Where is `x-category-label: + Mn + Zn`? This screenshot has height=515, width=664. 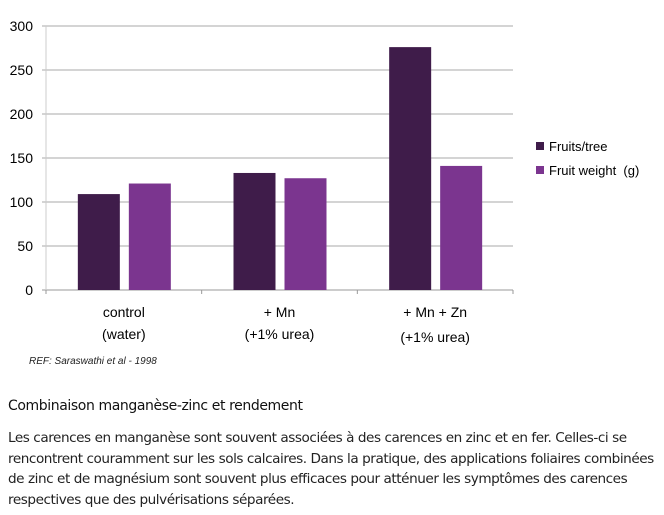 x-category-label: + Mn + Zn is located at coordinates (435, 312).